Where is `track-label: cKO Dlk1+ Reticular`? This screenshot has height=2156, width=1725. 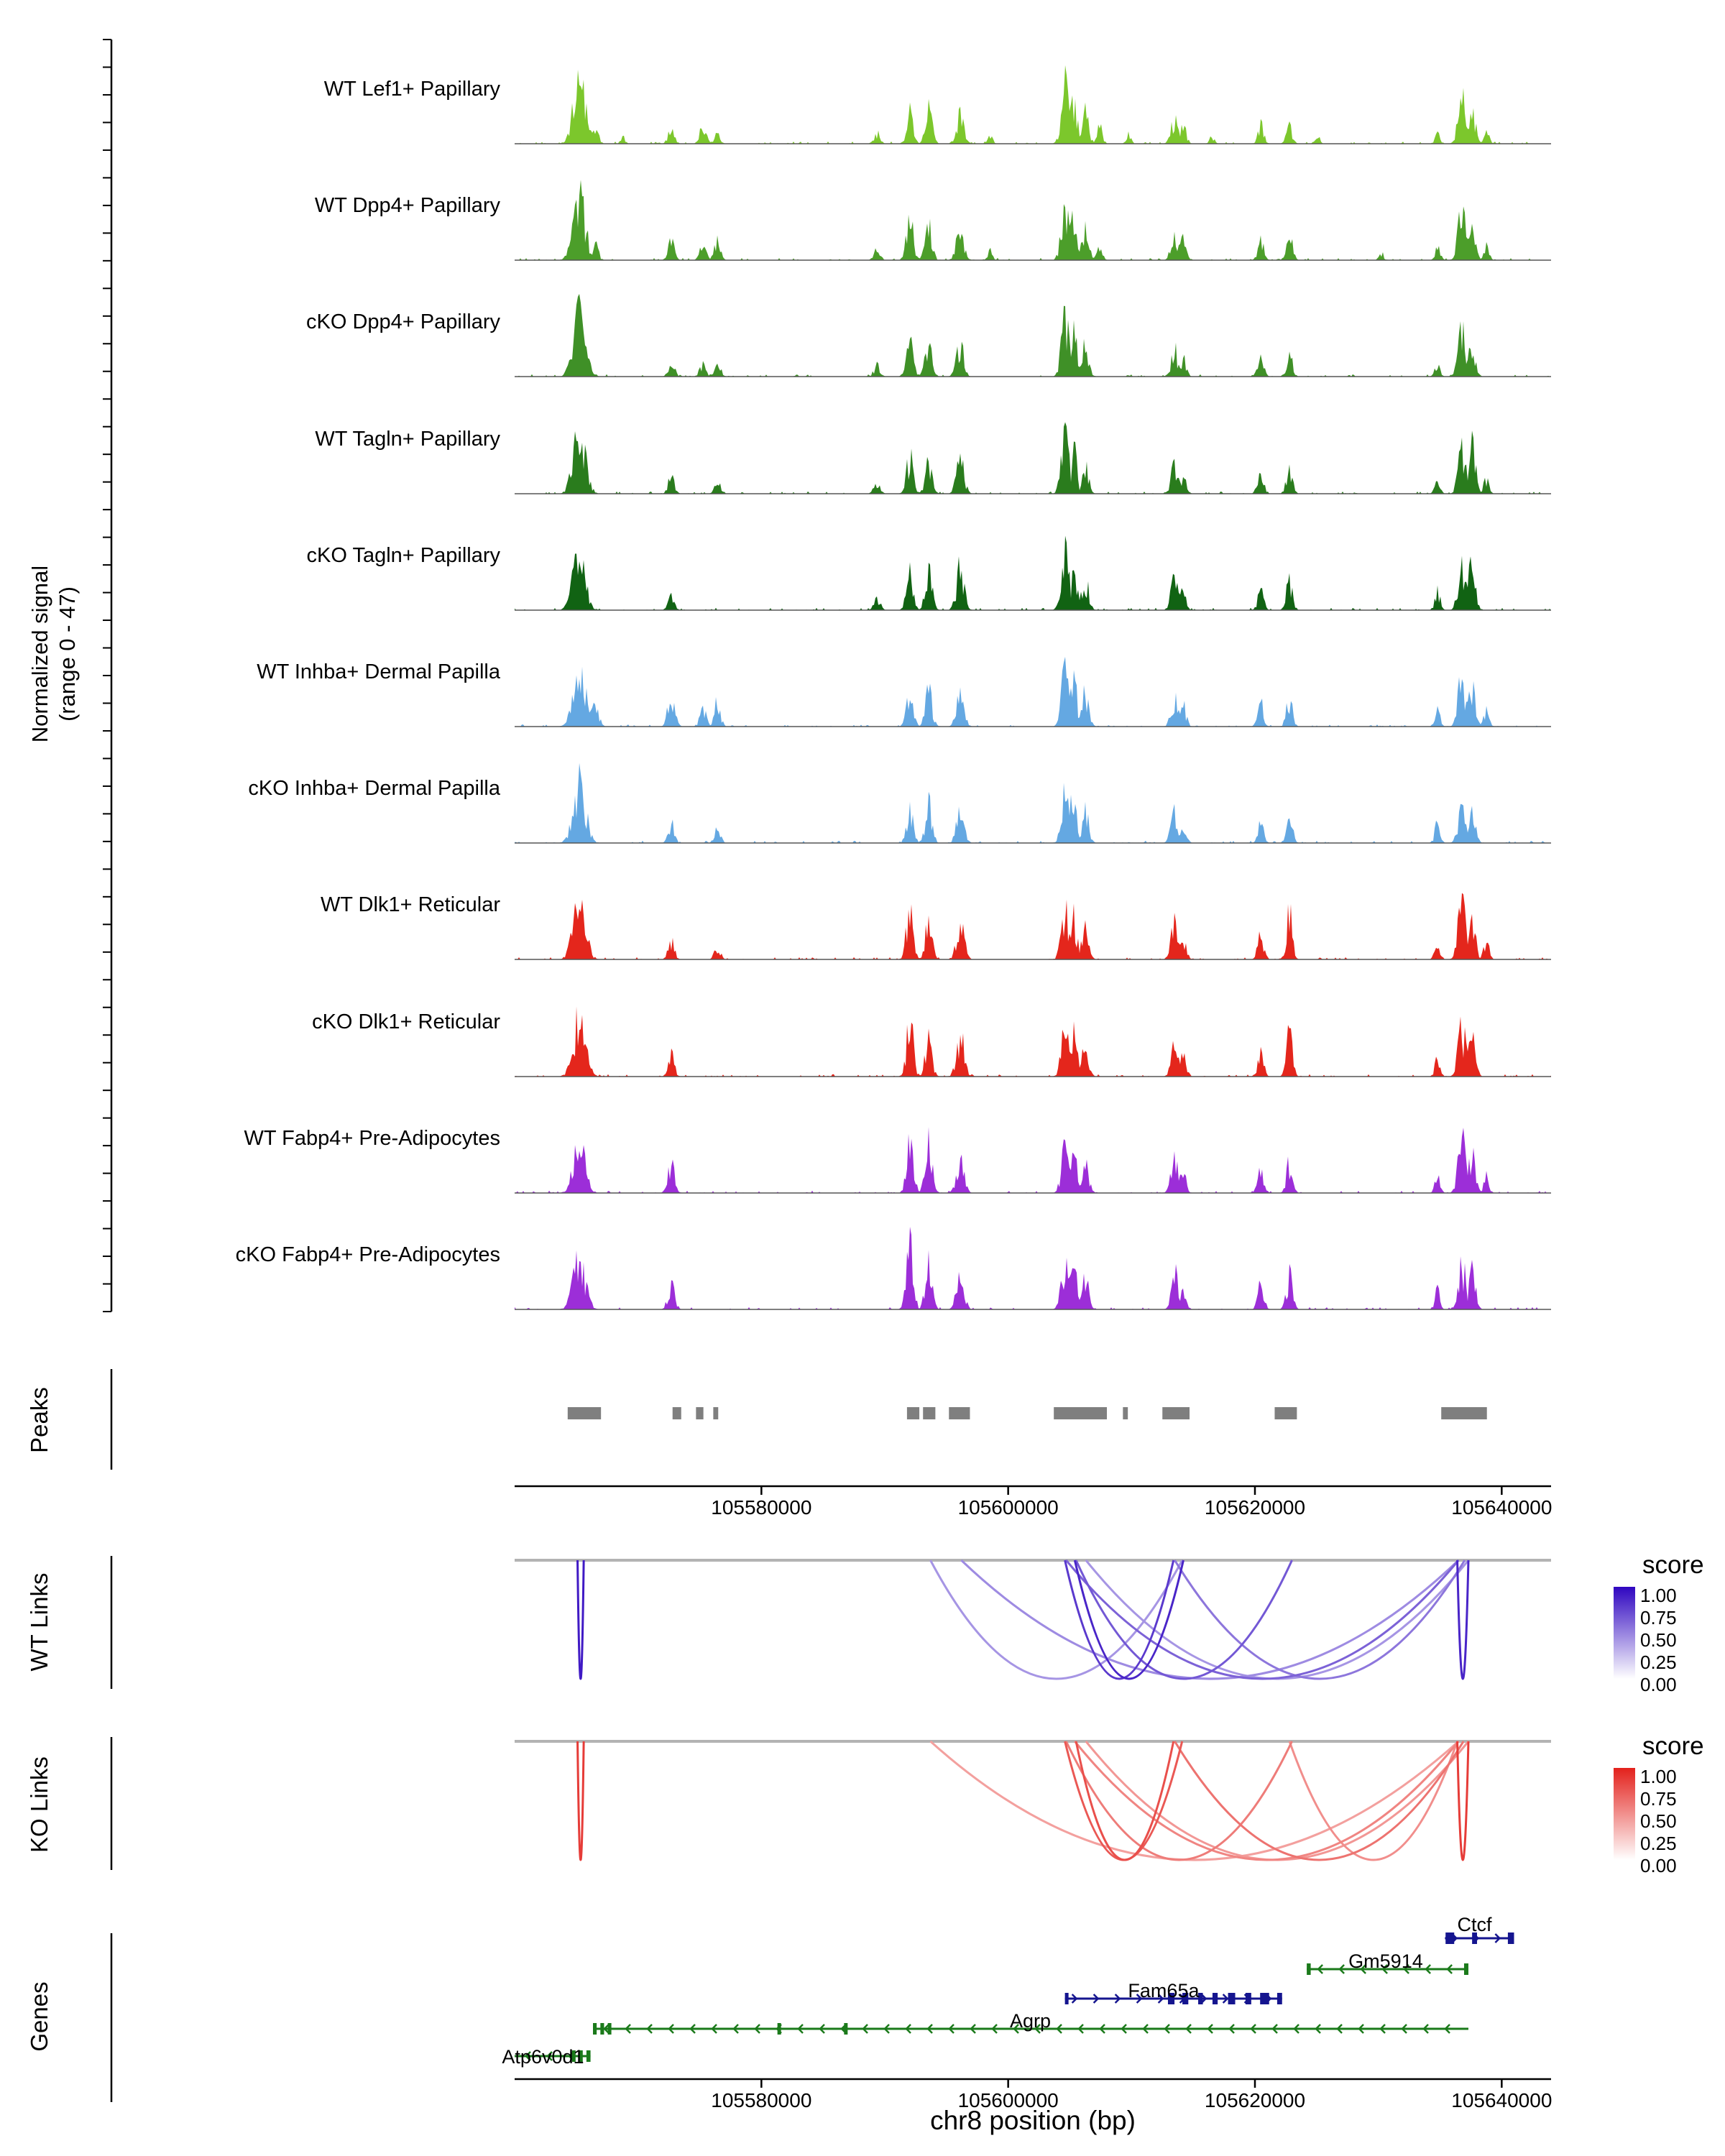 track-label: cKO Dlk1+ Reticular is located at coordinates (406, 1021).